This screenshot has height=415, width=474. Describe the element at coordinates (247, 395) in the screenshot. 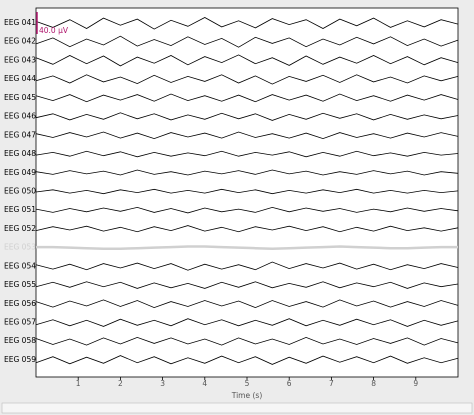

I see `x-axis-label: Time (s)` at that location.